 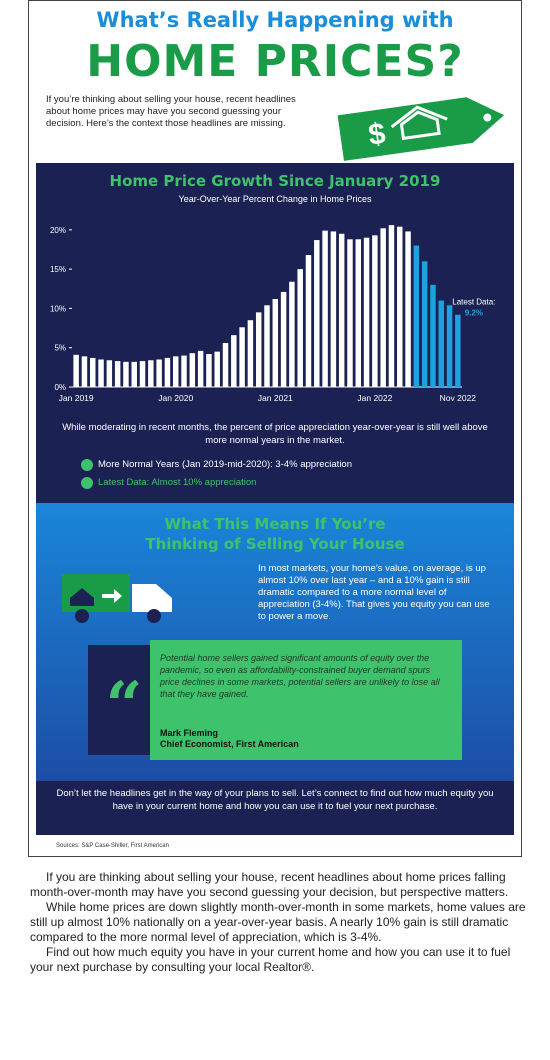 I want to click on quote-box, so click(x=306, y=700).